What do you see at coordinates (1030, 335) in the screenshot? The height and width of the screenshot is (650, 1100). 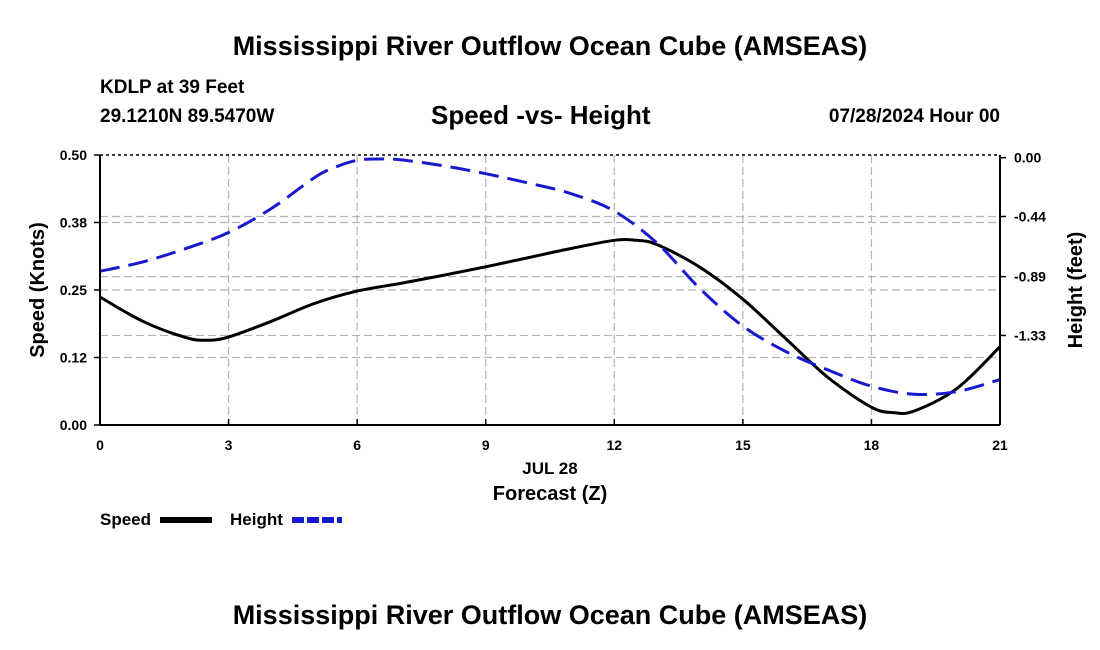 I see `y-right-tick-label: -1.33` at bounding box center [1030, 335].